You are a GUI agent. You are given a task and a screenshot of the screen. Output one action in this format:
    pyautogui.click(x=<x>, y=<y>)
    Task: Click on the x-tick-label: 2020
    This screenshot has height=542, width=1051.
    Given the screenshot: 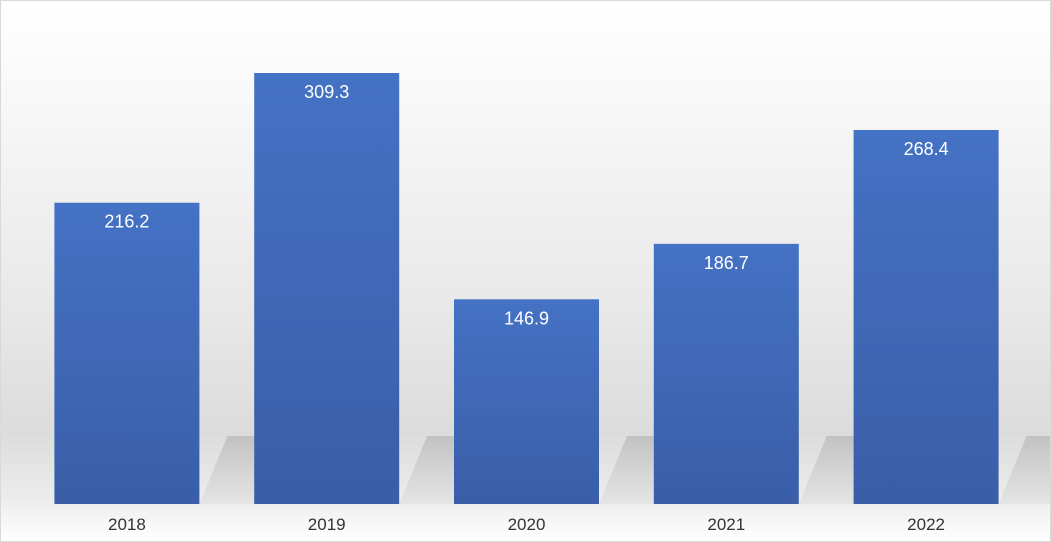 What is the action you would take?
    pyautogui.click(x=527, y=524)
    